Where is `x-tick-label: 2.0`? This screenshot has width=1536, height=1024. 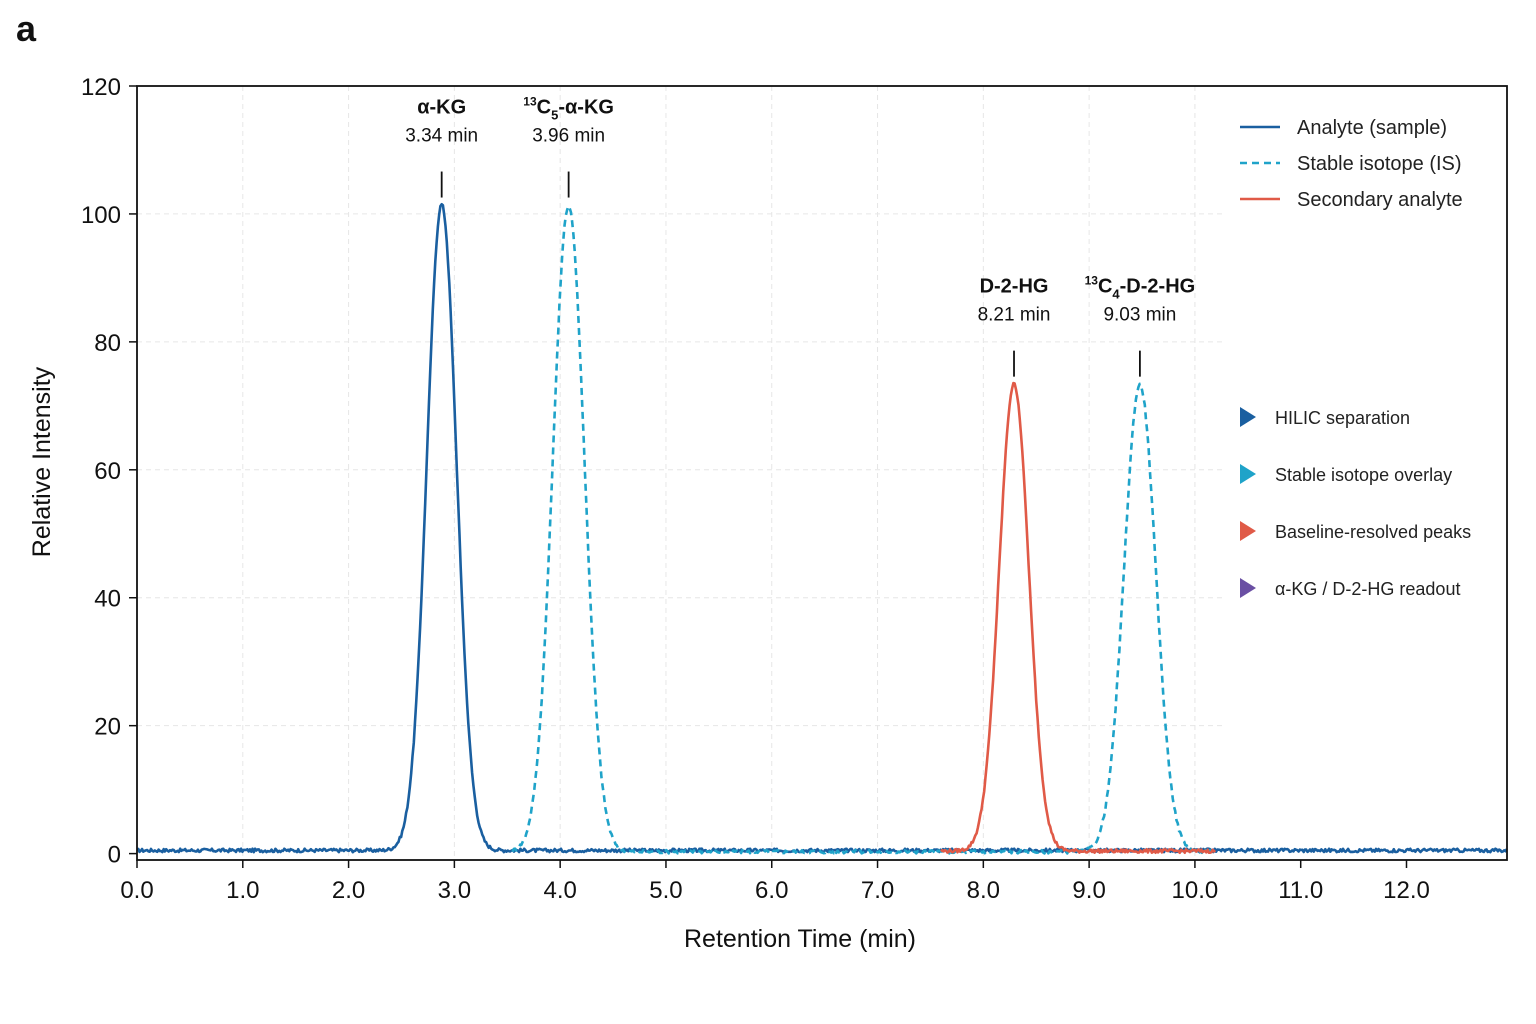
x-tick-label: 2.0 is located at coordinates (348, 890).